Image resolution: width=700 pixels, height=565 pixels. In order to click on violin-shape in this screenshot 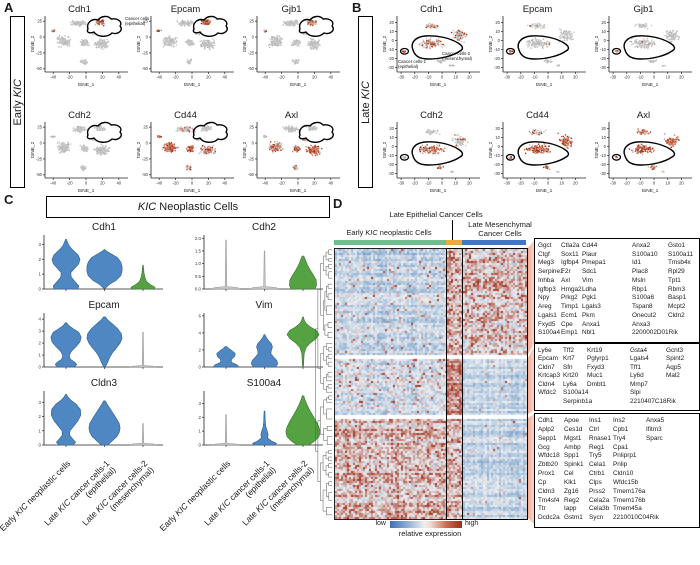, I will do `click(104, 269)`.